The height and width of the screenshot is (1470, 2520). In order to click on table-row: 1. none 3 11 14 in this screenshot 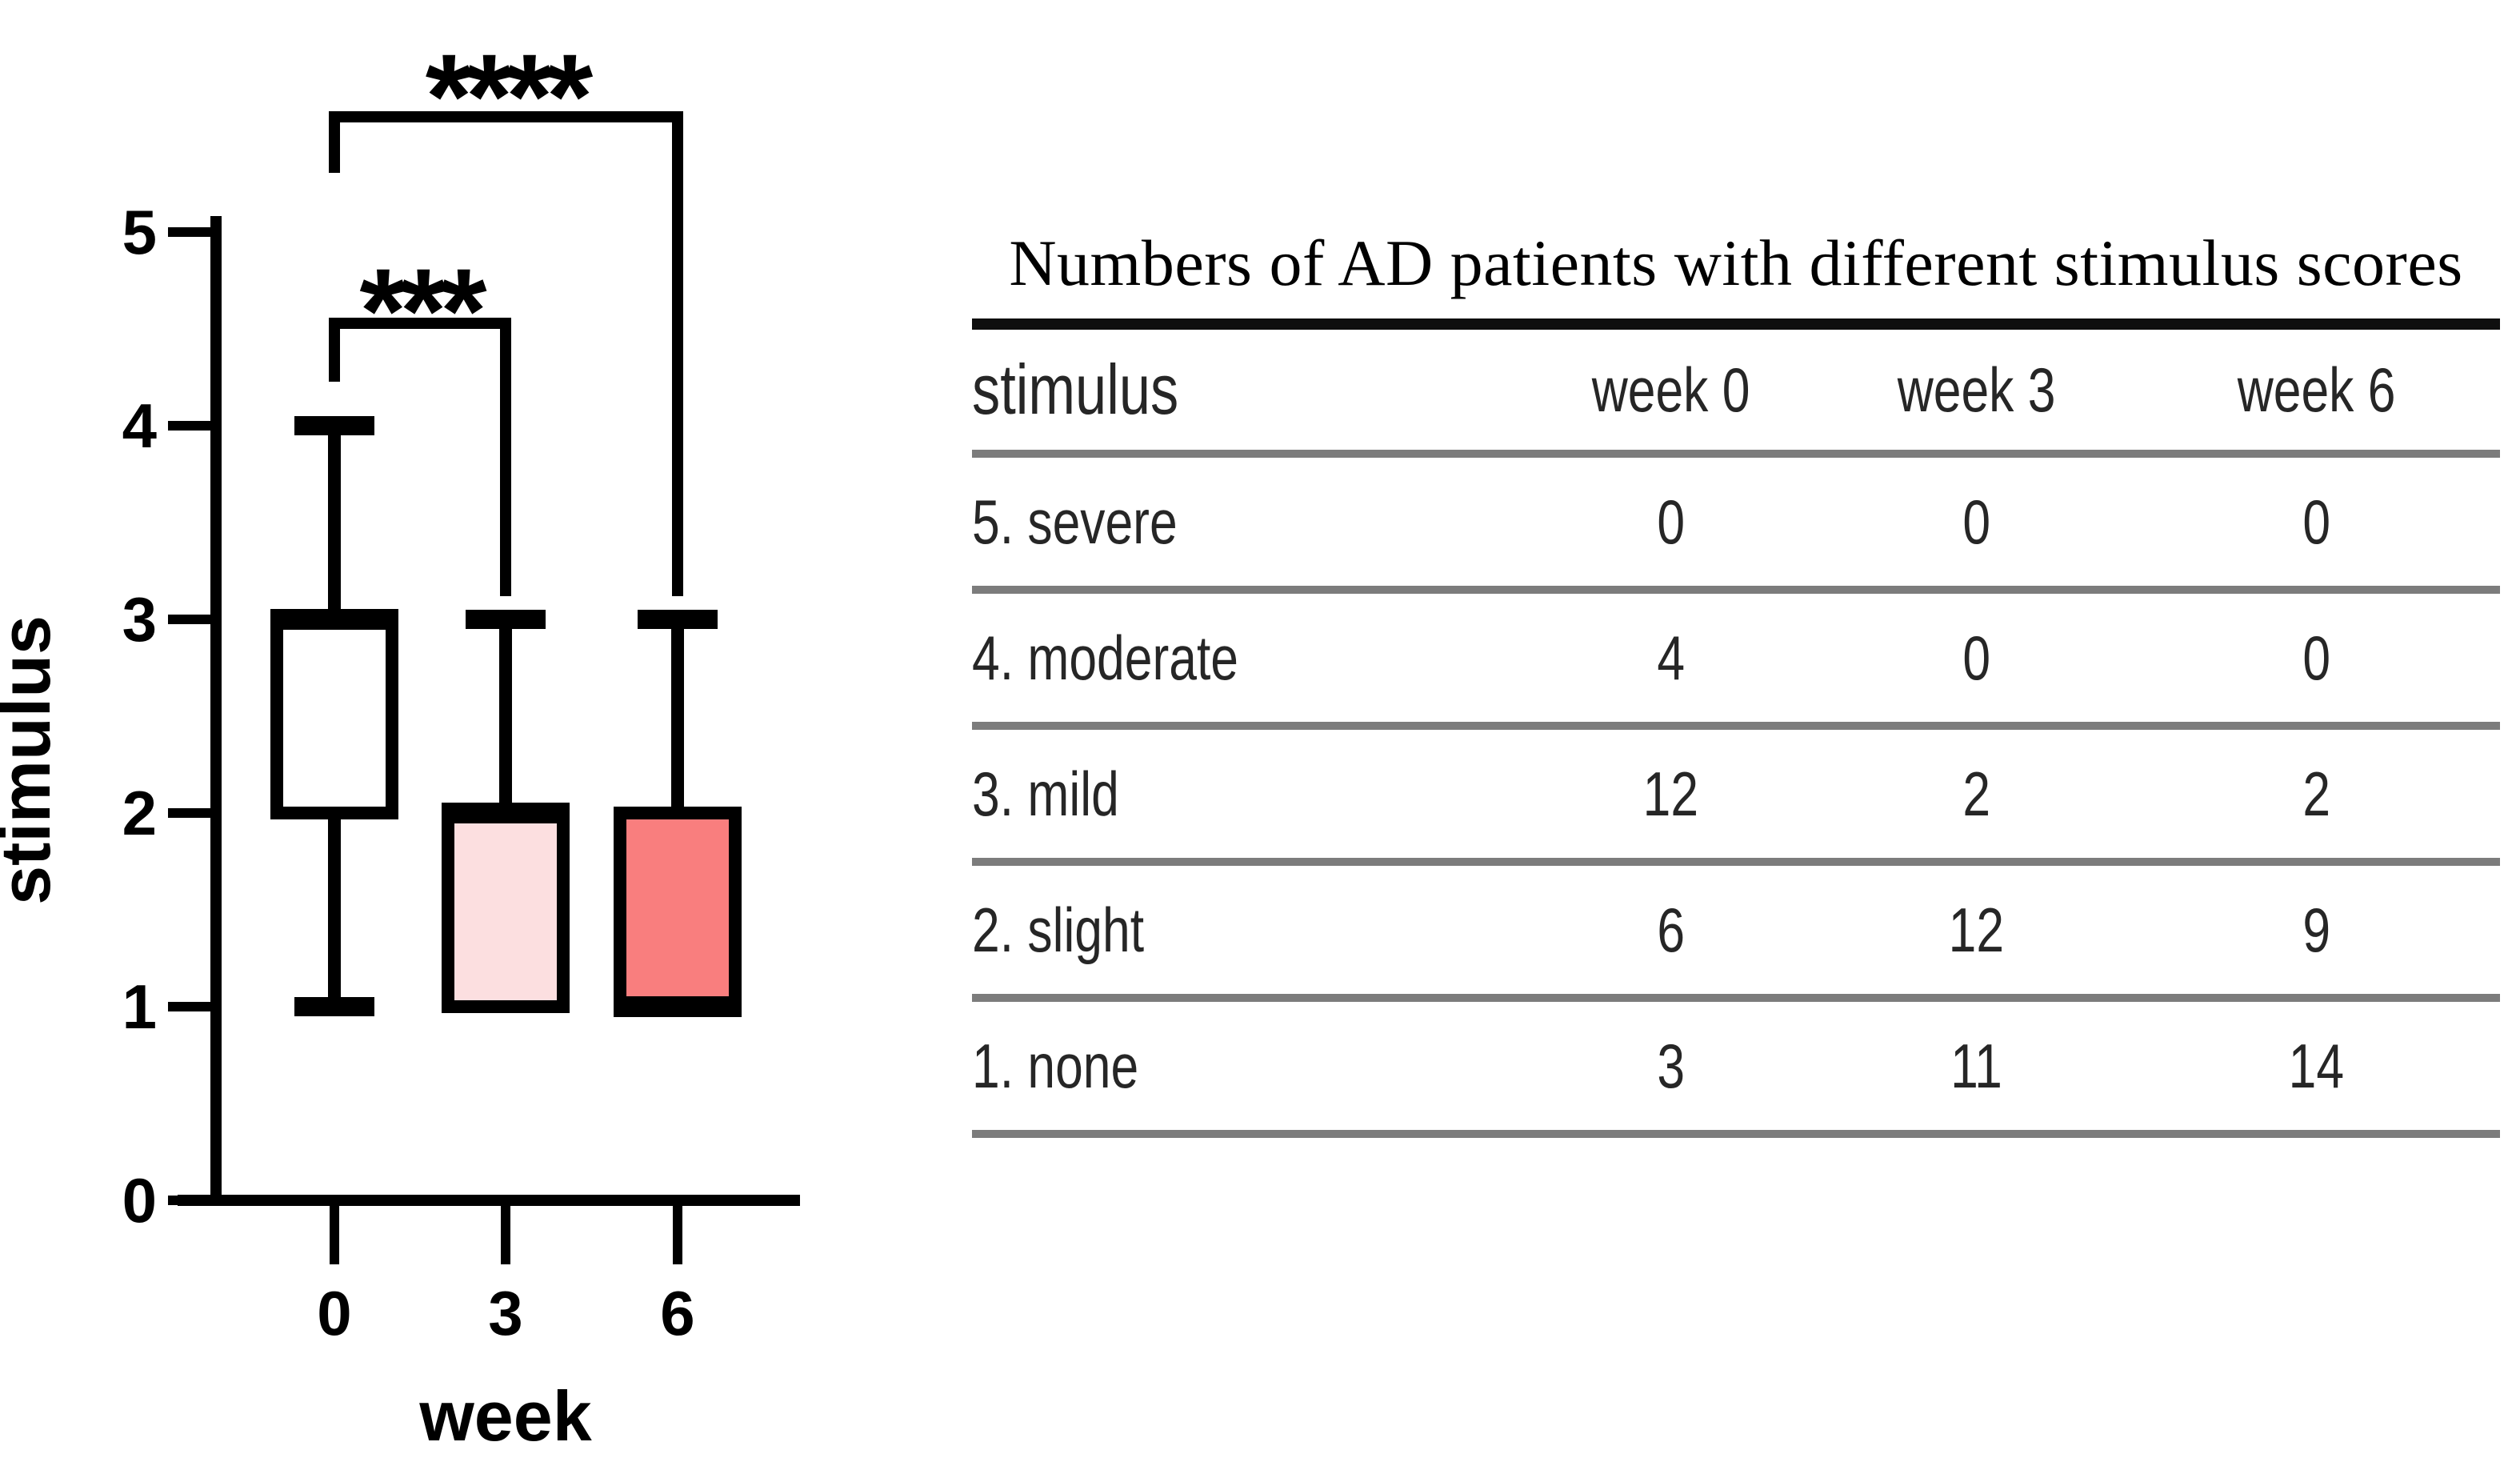, I will do `click(1736, 1068)`.